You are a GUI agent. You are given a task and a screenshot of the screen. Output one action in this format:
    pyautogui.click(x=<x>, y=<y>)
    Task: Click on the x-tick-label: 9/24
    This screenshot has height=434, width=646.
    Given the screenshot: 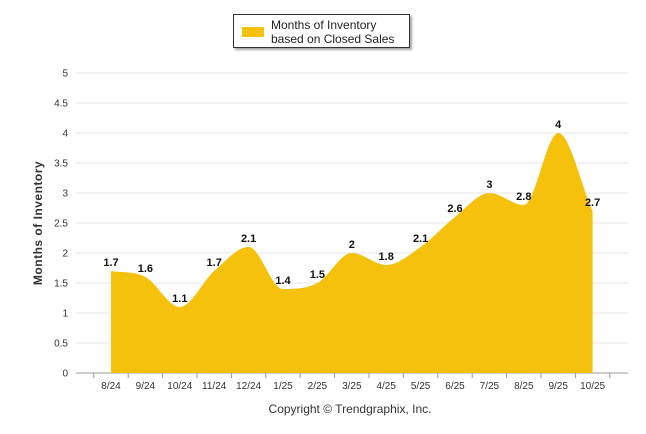 What is the action you would take?
    pyautogui.click(x=146, y=386)
    